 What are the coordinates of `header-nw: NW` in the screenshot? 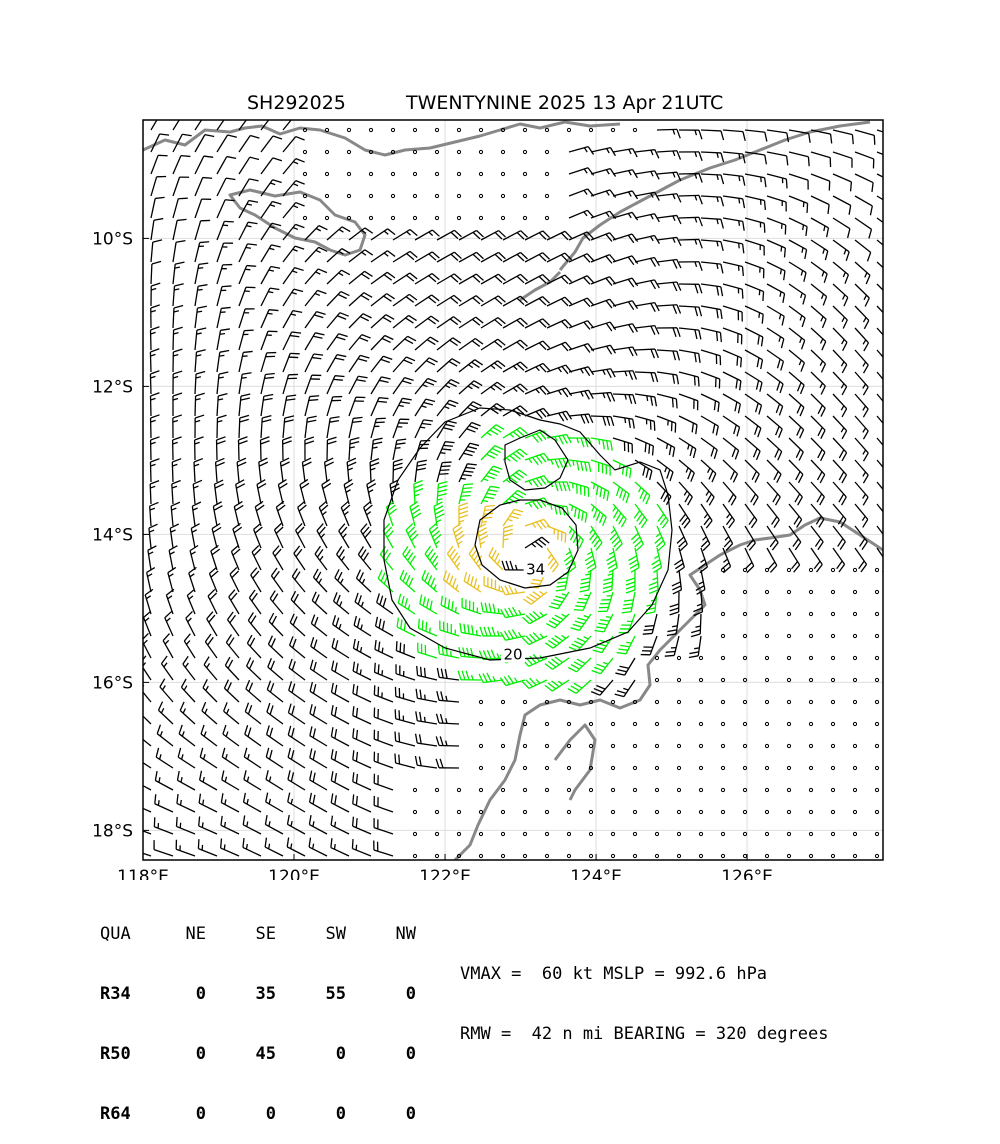 It's located at (381, 934).